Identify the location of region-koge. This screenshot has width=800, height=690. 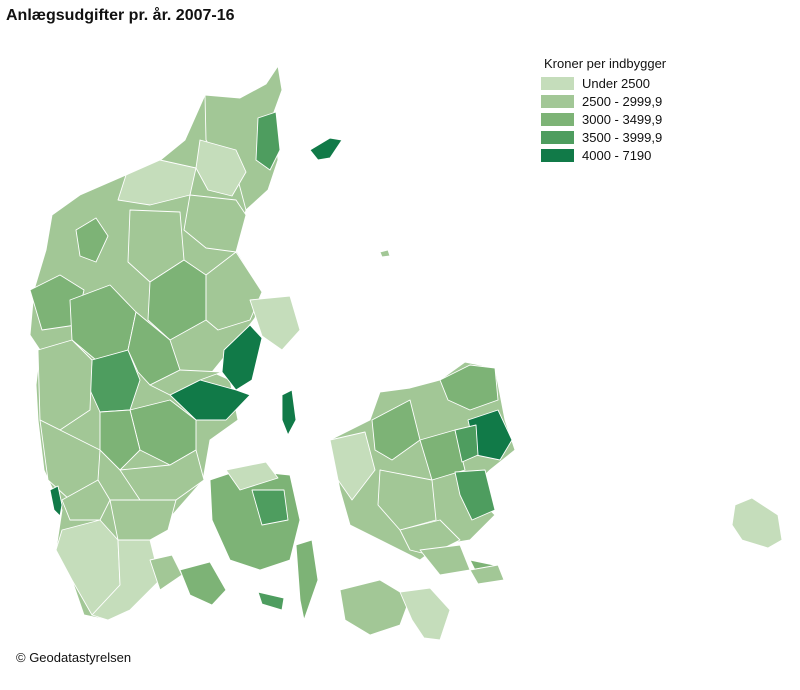
(475, 495).